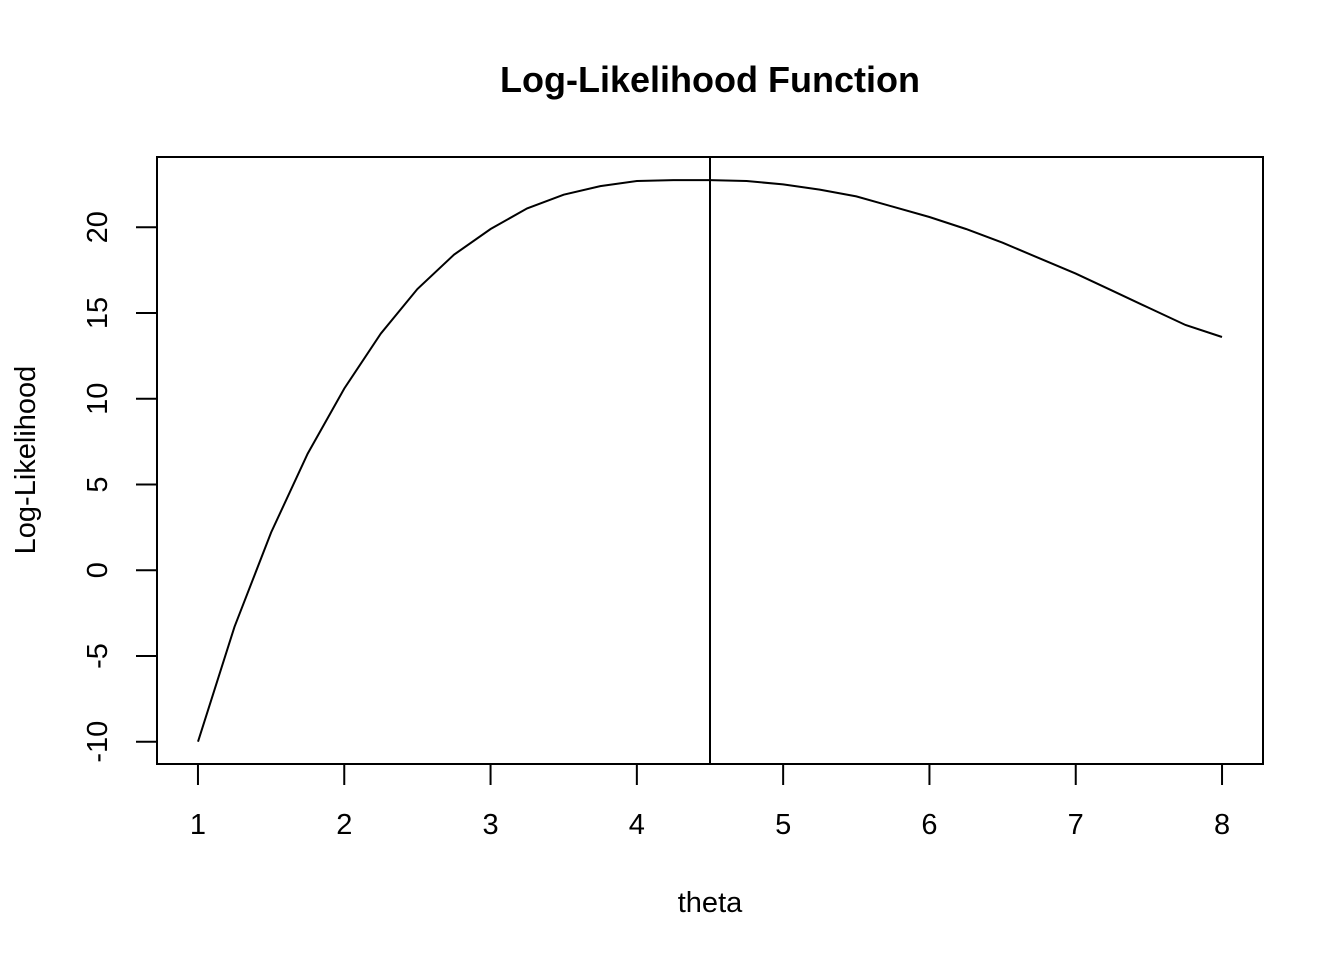 This screenshot has height=960, width=1344. I want to click on y-tick-label: 10, so click(98, 399).